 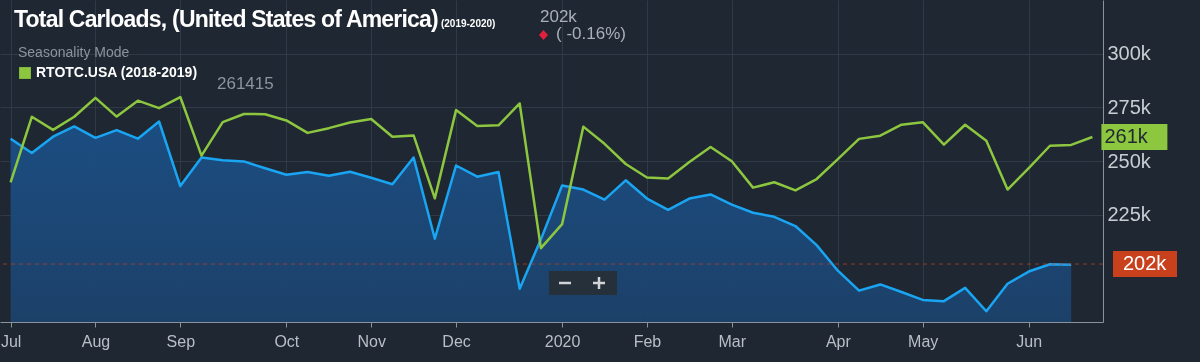 I want to click on x-tick-label: Jul, so click(x=11, y=341).